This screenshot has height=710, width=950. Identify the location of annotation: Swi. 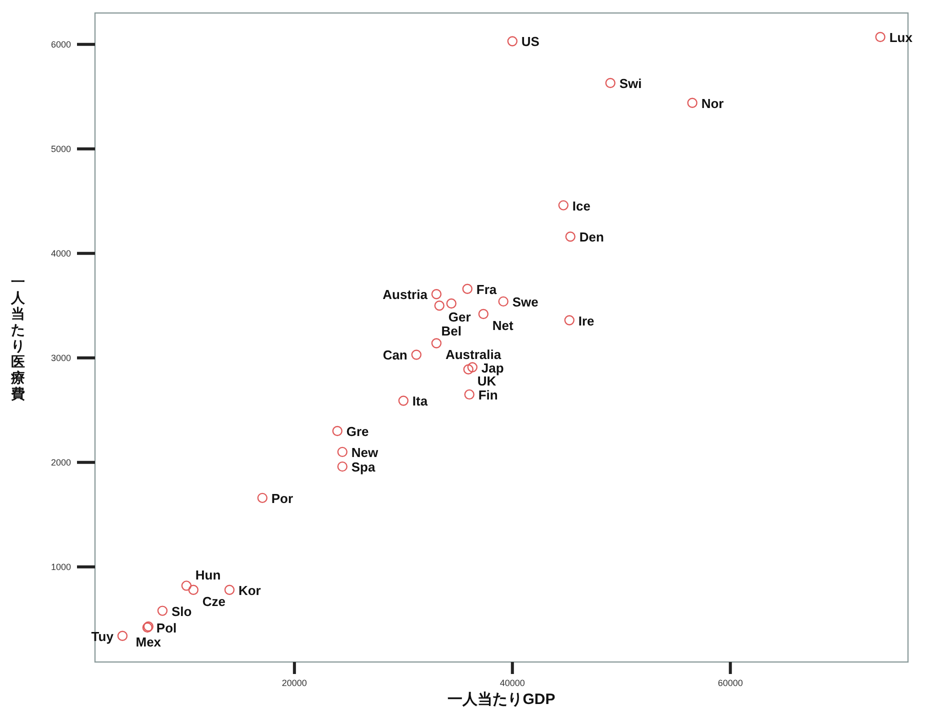
(630, 84).